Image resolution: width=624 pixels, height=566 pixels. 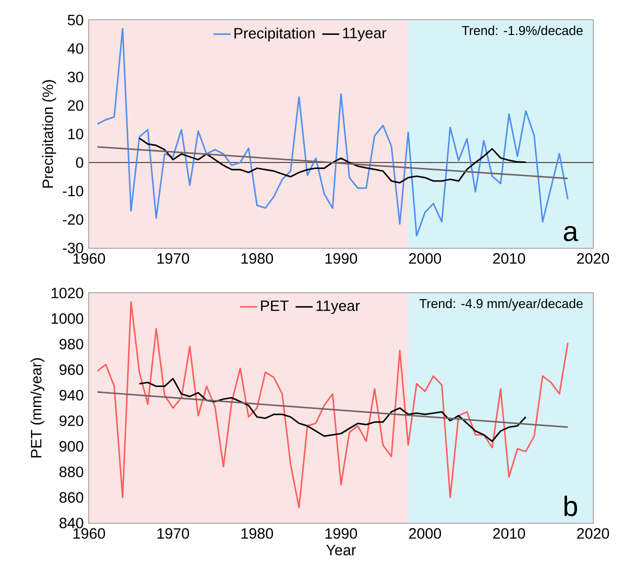 What do you see at coordinates (341, 550) in the screenshot?
I see `x-axis-title: Year` at bounding box center [341, 550].